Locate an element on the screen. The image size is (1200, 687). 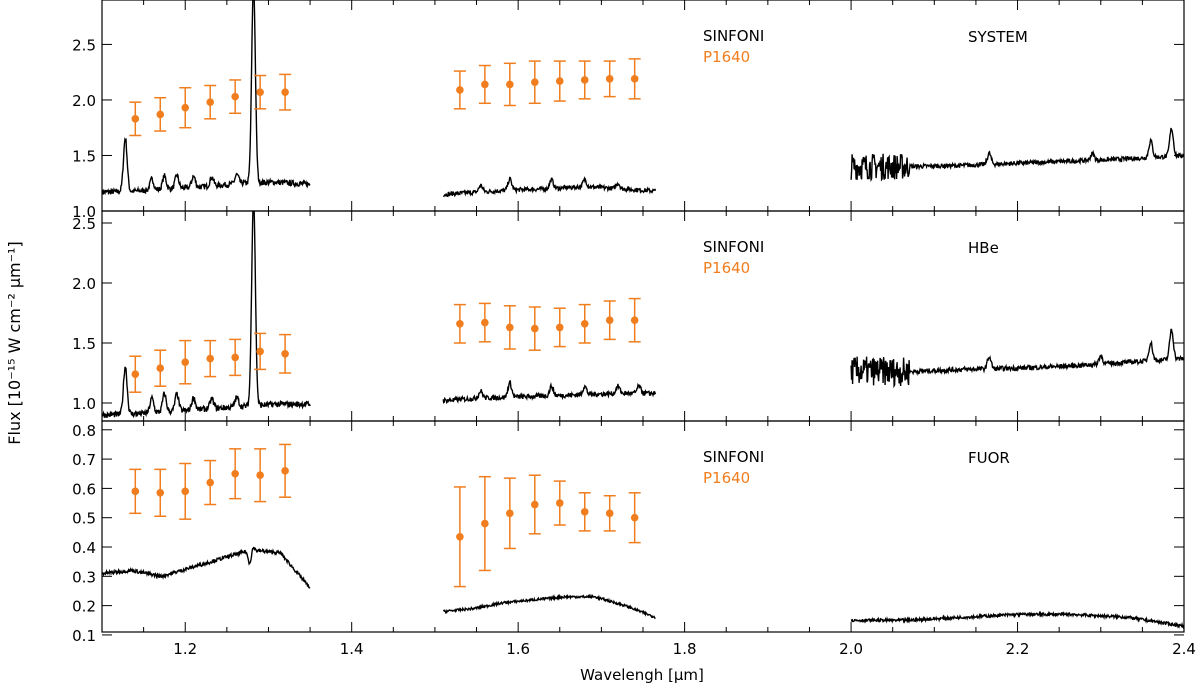
y-axis-label: Flux [10⁻¹⁵ W cm⁻² μm⁻¹] is located at coordinates (14, 342).